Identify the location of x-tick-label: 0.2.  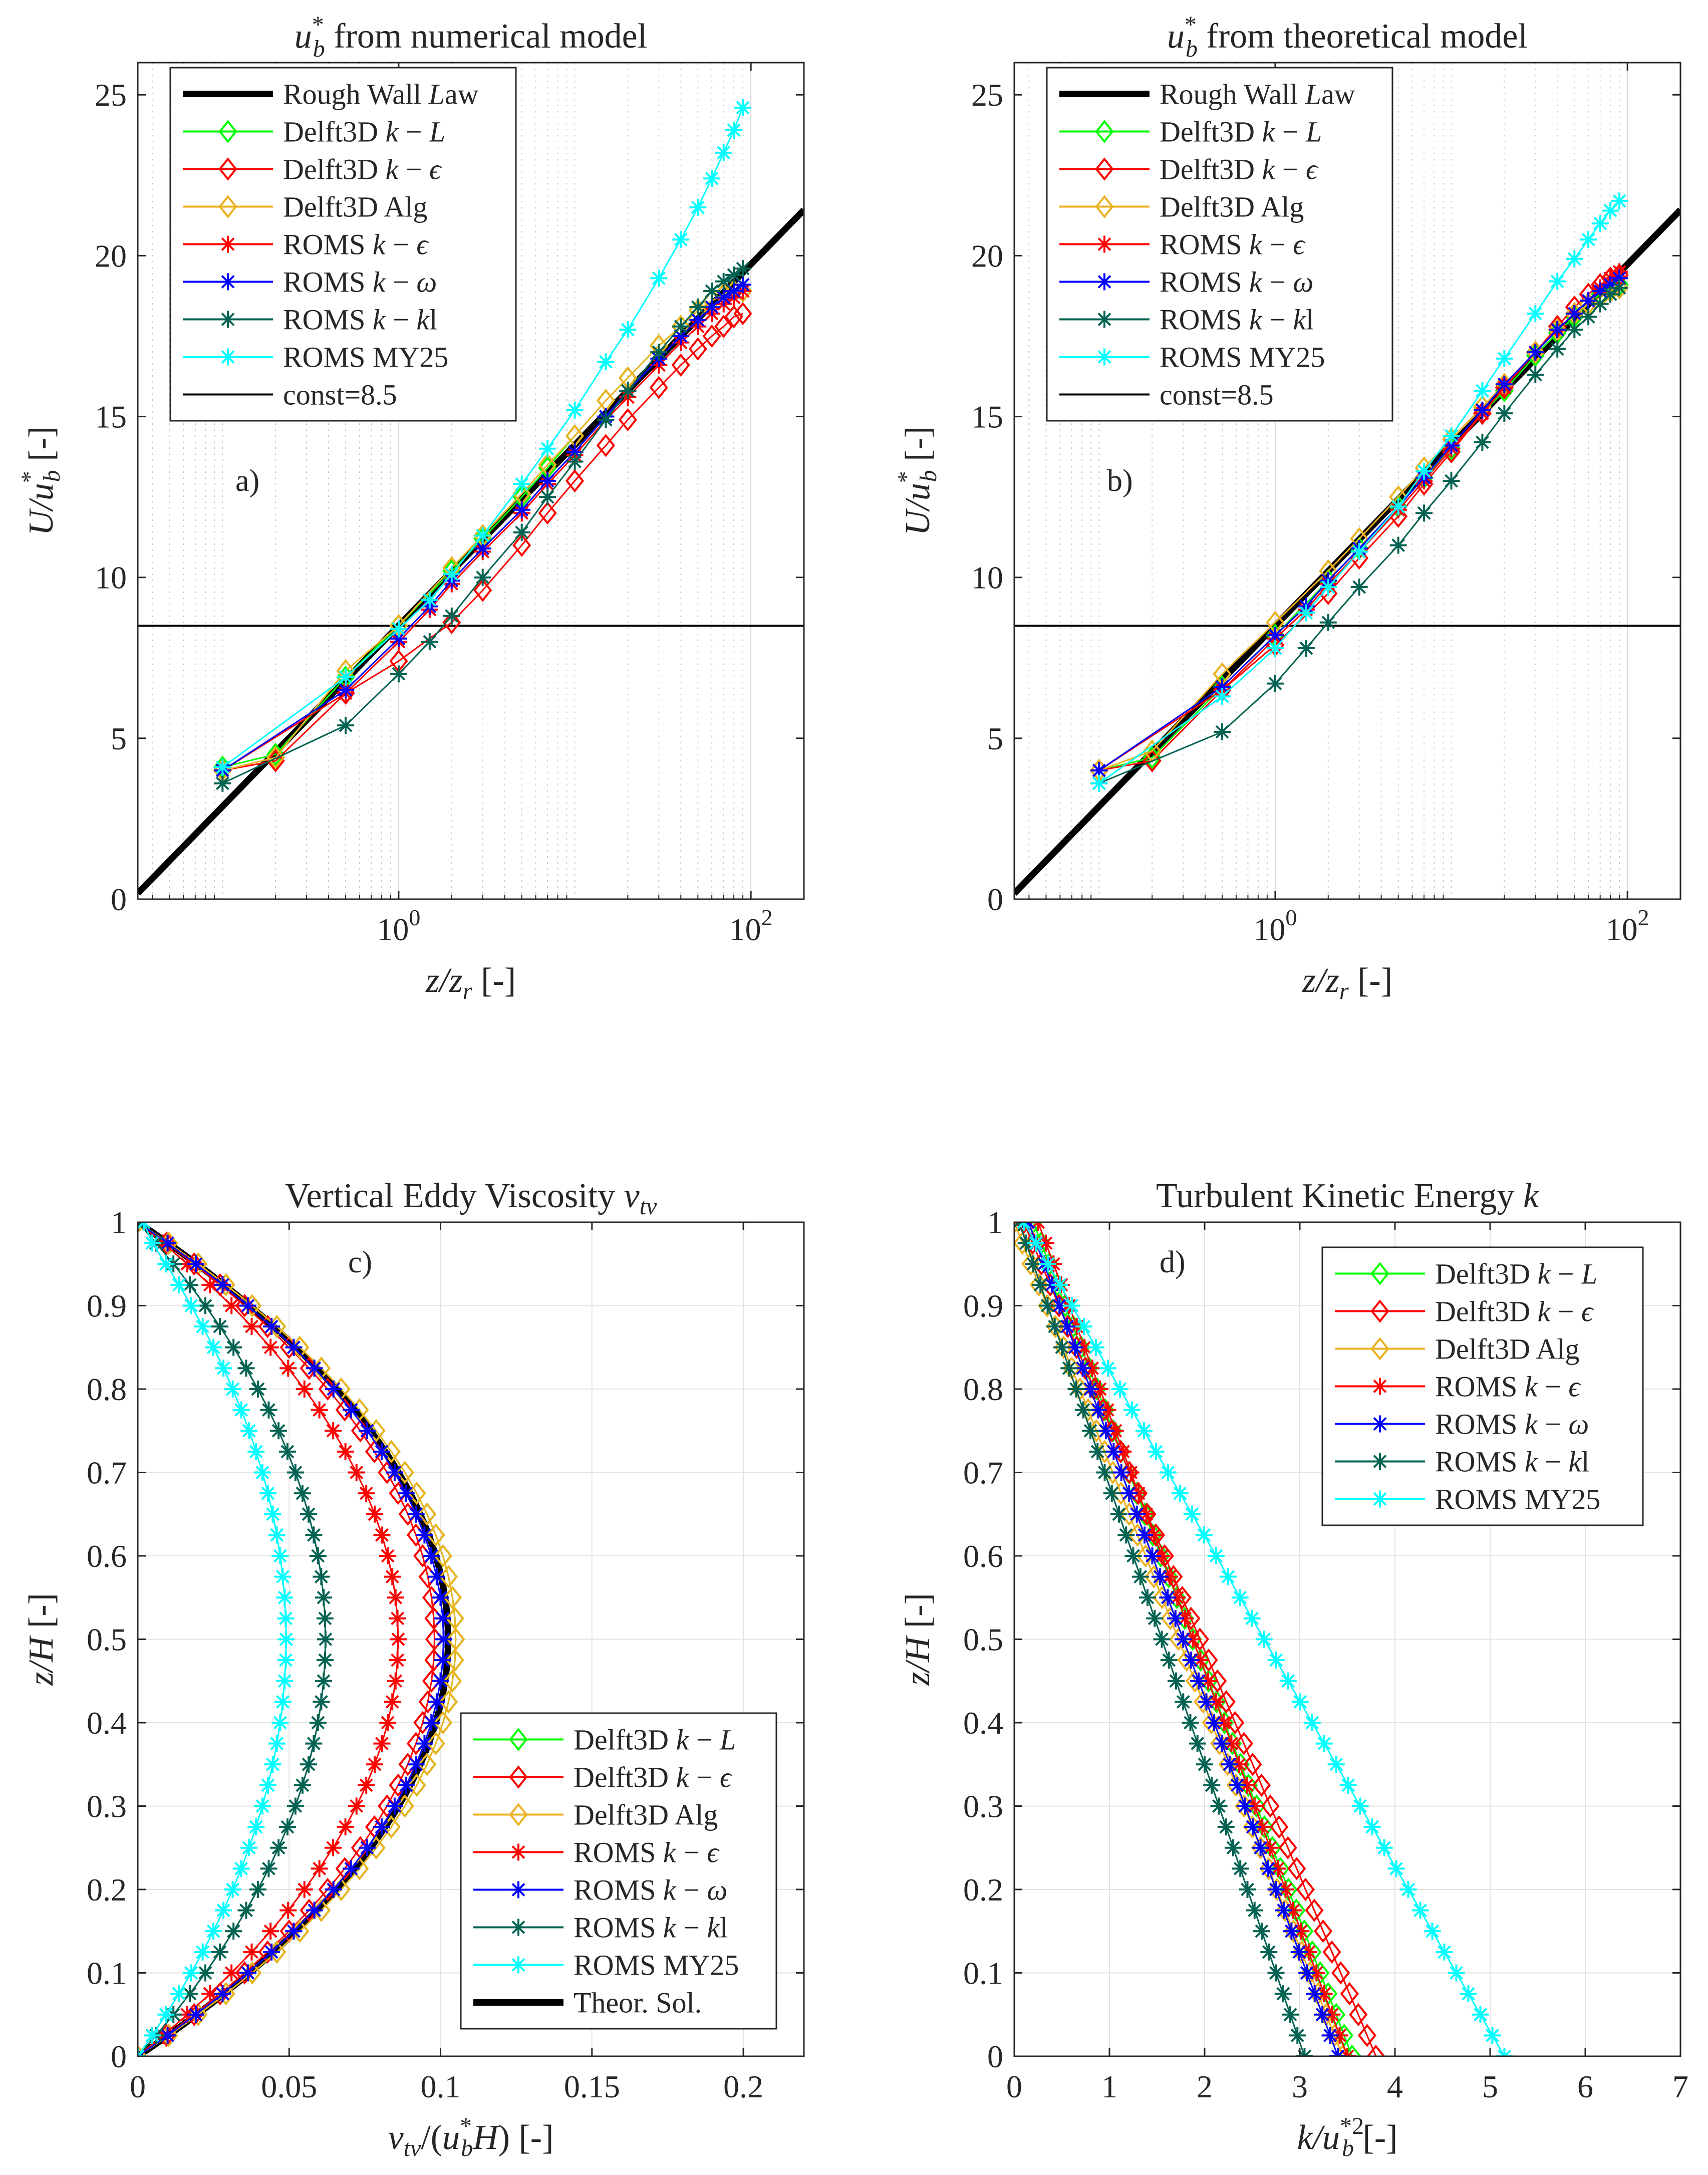
(743, 2086).